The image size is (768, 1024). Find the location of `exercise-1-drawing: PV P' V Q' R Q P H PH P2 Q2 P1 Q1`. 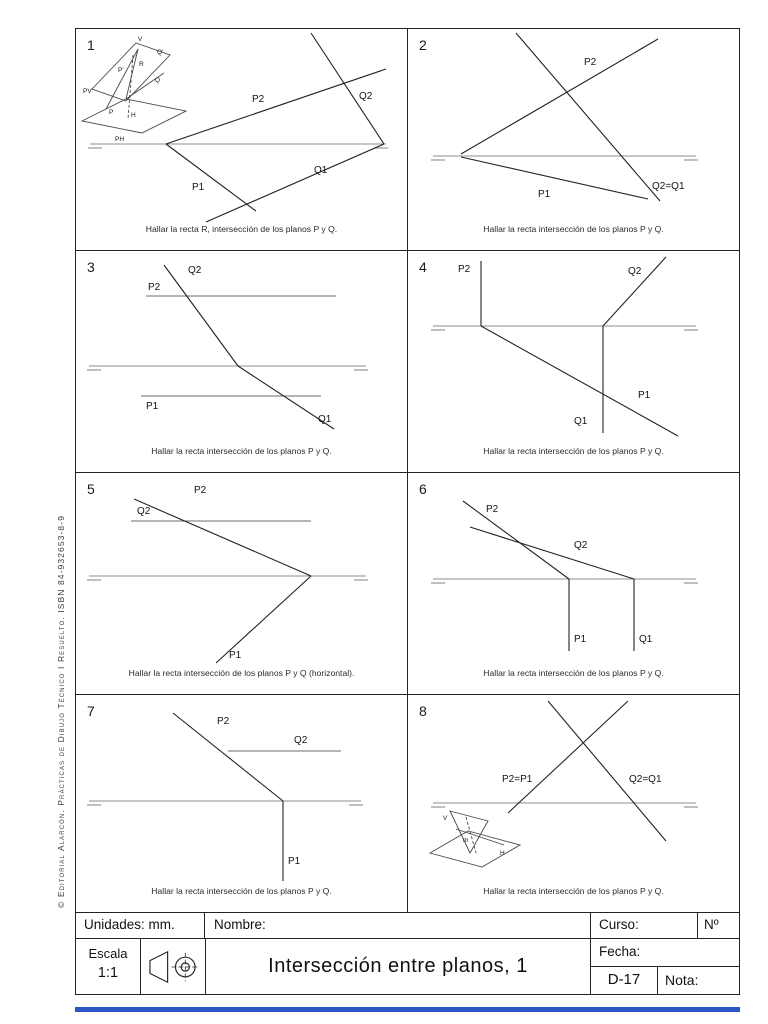

exercise-1-drawing: PV P' V Q' R Q P H PH P2 Q2 P1 Q1 is located at coordinates (234, 127).